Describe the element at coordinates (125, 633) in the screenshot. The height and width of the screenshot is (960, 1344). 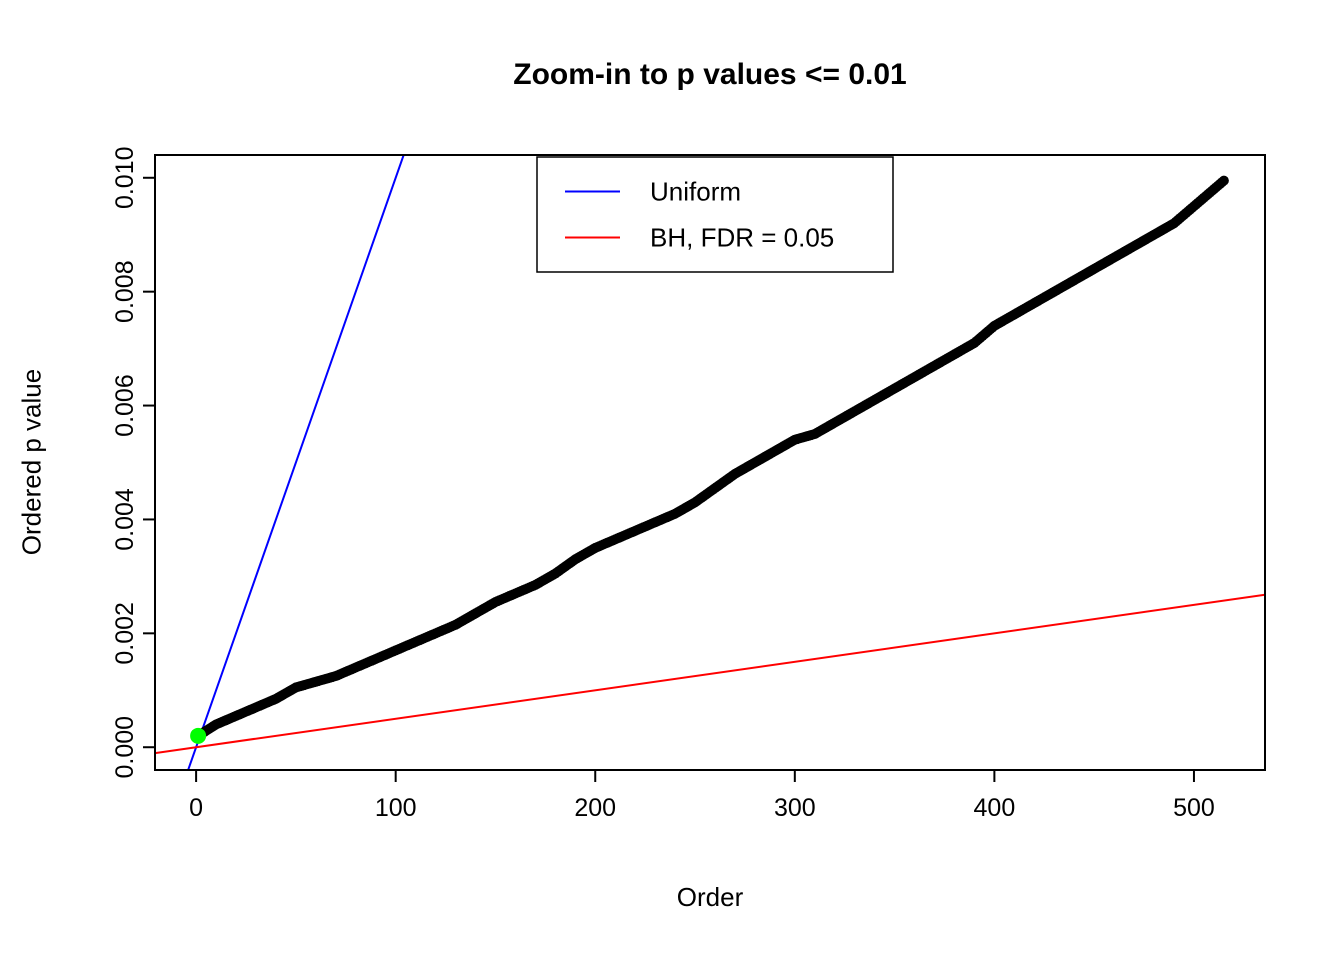
I see `y-tick-label: 0.002` at that location.